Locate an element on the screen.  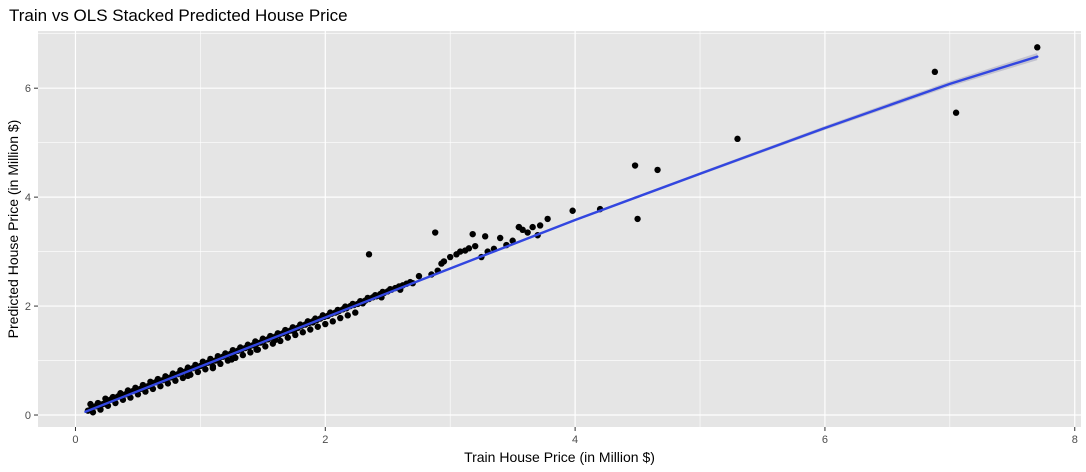
x-tick-label: 6 is located at coordinates (825, 440).